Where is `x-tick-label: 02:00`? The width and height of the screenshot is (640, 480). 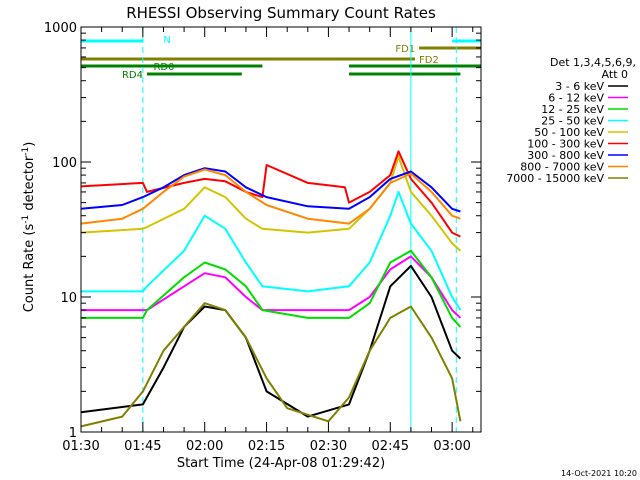 x-tick-label: 02:00 is located at coordinates (204, 446).